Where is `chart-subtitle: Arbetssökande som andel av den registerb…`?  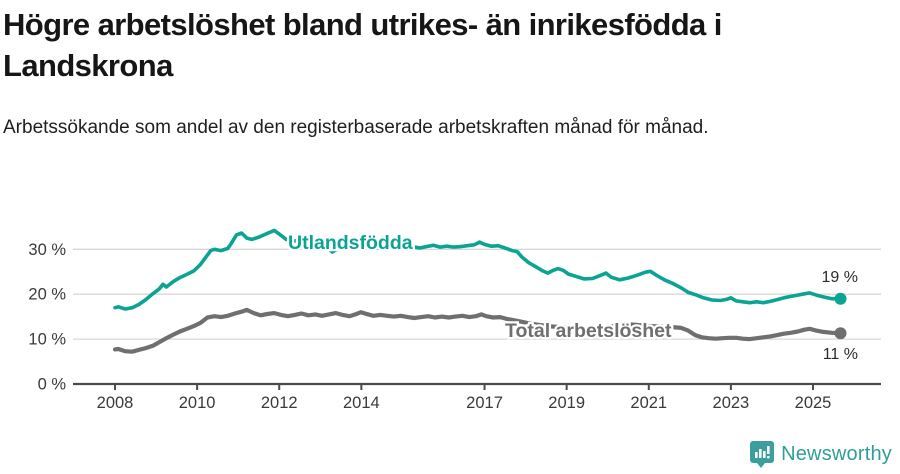 chart-subtitle: Arbetssökande som andel av den registerb… is located at coordinates (356, 127).